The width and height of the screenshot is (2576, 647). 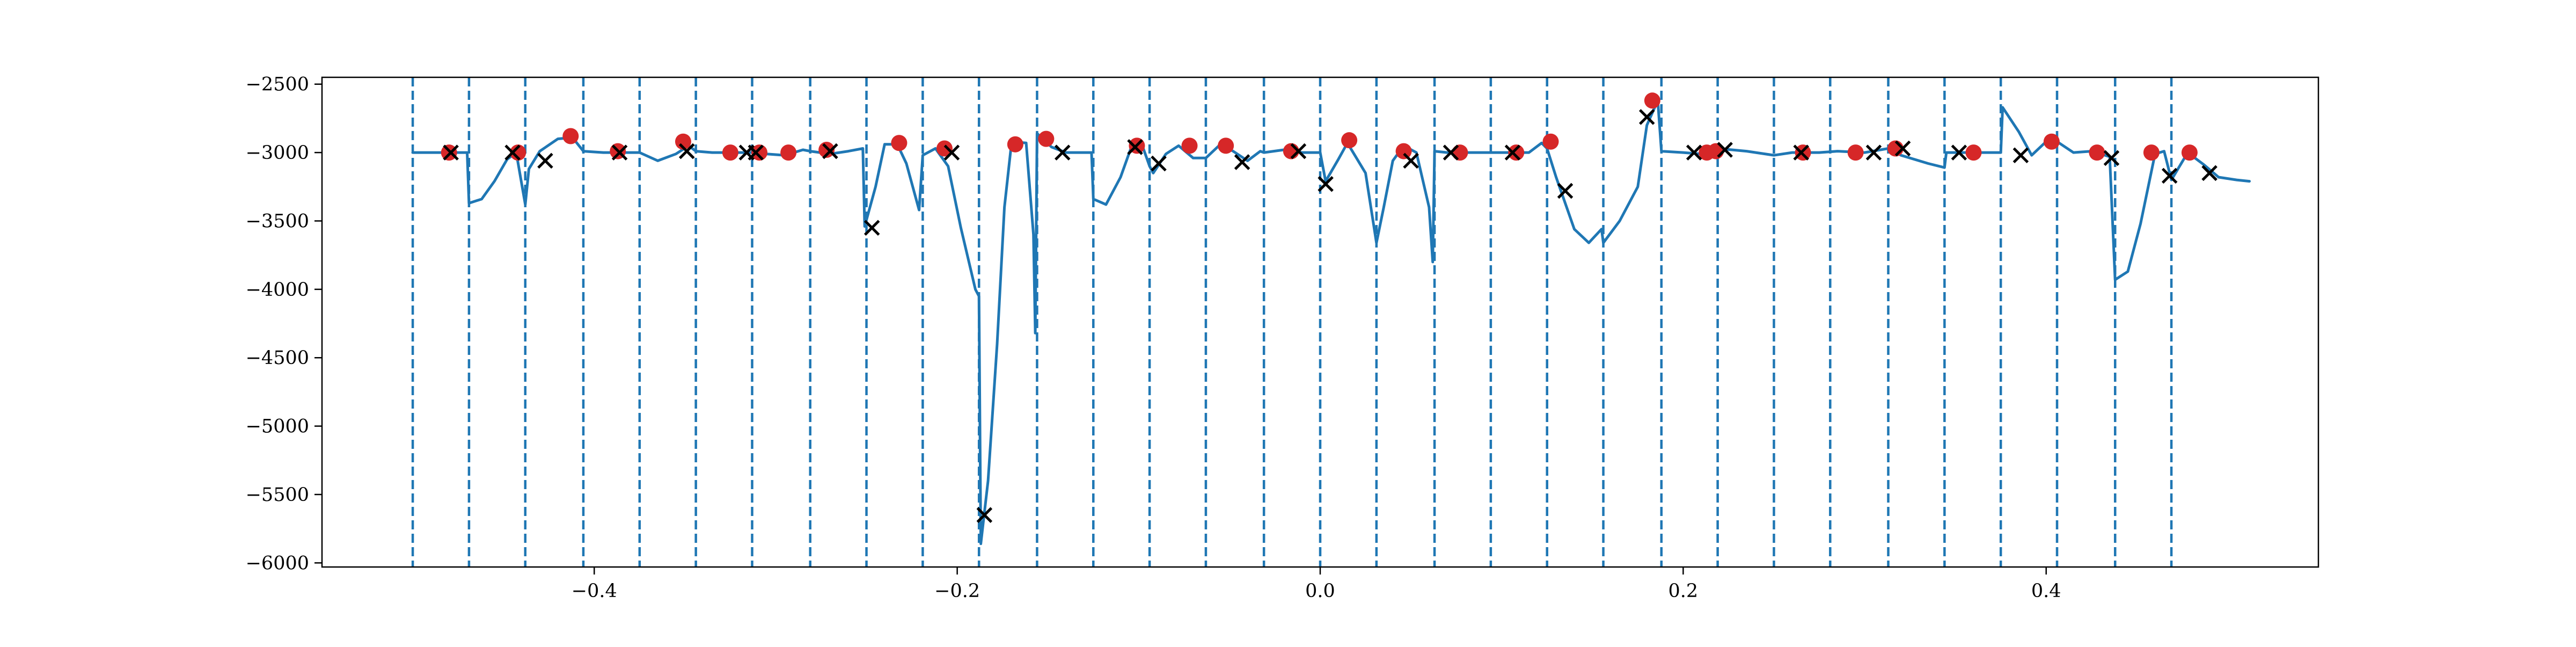 What do you see at coordinates (277, 563) in the screenshot?
I see `y-tick-label-7: −6000` at bounding box center [277, 563].